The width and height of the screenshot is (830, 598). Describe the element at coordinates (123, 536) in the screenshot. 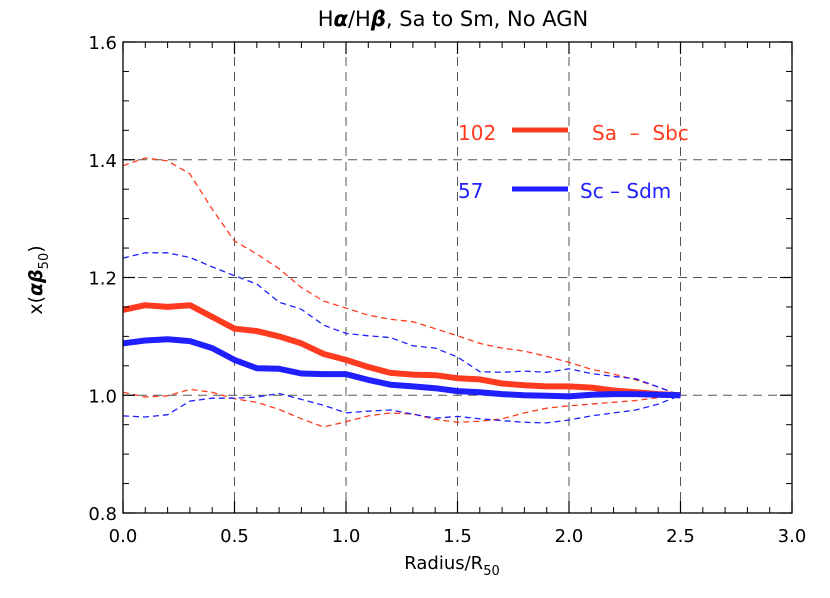

I see `x-tick-label: 0.0` at that location.